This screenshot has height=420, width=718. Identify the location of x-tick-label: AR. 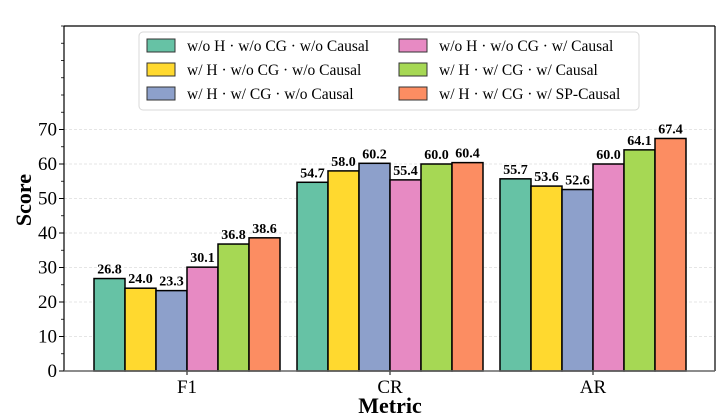
(593, 387).